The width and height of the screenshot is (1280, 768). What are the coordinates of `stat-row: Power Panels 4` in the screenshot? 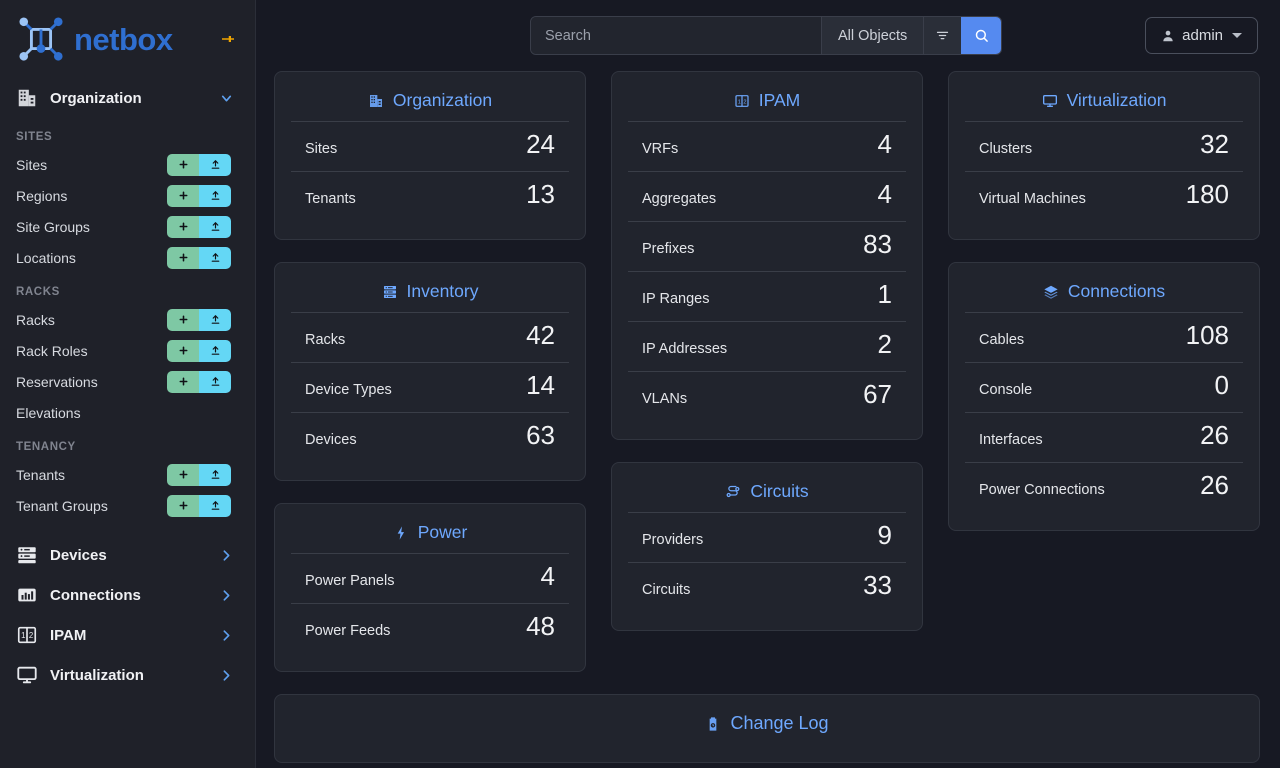 It's located at (430, 578).